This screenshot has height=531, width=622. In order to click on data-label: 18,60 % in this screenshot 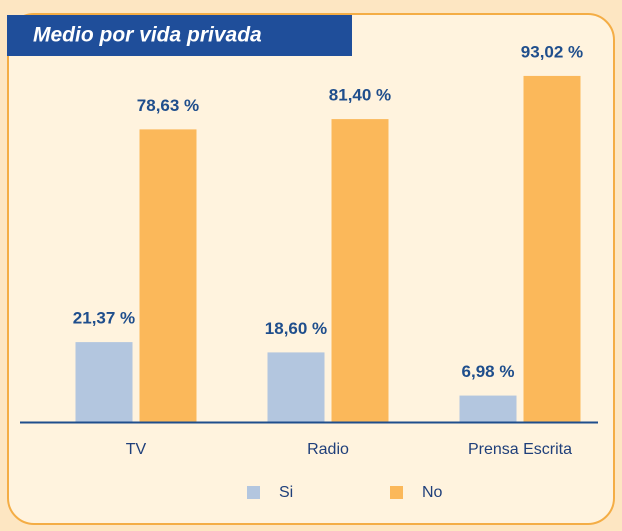, I will do `click(296, 328)`.